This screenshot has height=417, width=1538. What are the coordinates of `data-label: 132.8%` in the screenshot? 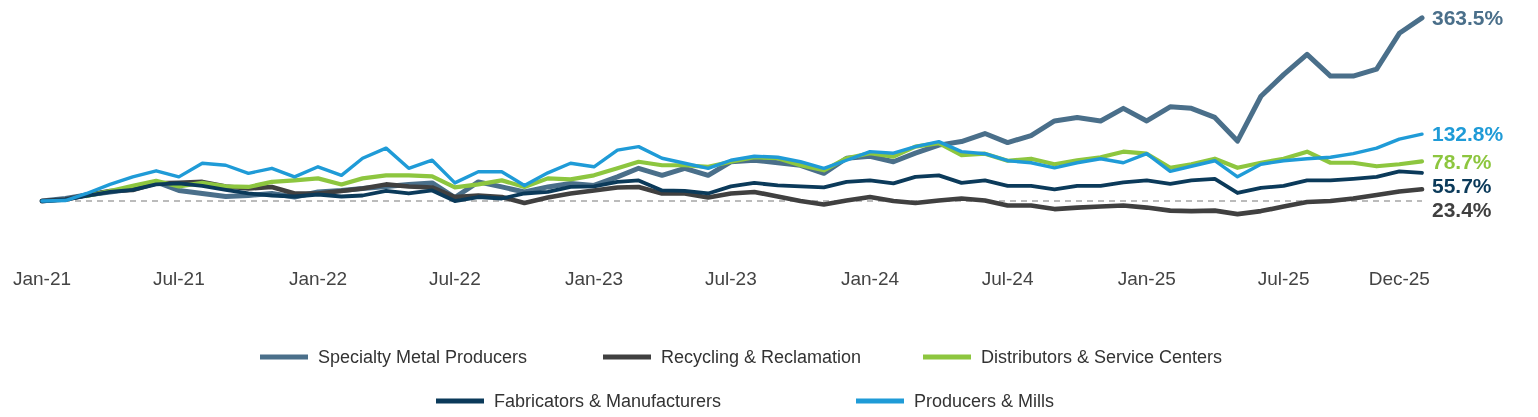 It's located at (1468, 134).